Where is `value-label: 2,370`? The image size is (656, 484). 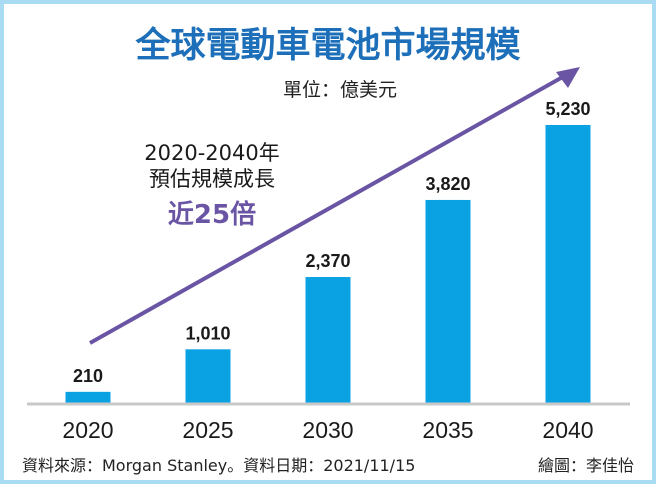
value-label: 2,370 is located at coordinates (327, 261).